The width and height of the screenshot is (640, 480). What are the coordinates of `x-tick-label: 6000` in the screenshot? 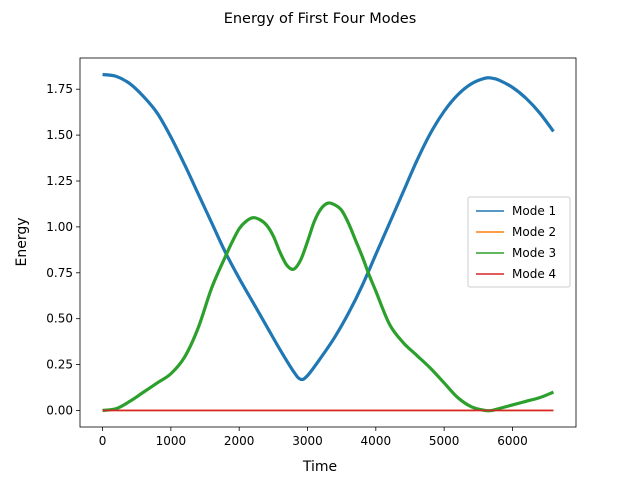 It's located at (512, 441).